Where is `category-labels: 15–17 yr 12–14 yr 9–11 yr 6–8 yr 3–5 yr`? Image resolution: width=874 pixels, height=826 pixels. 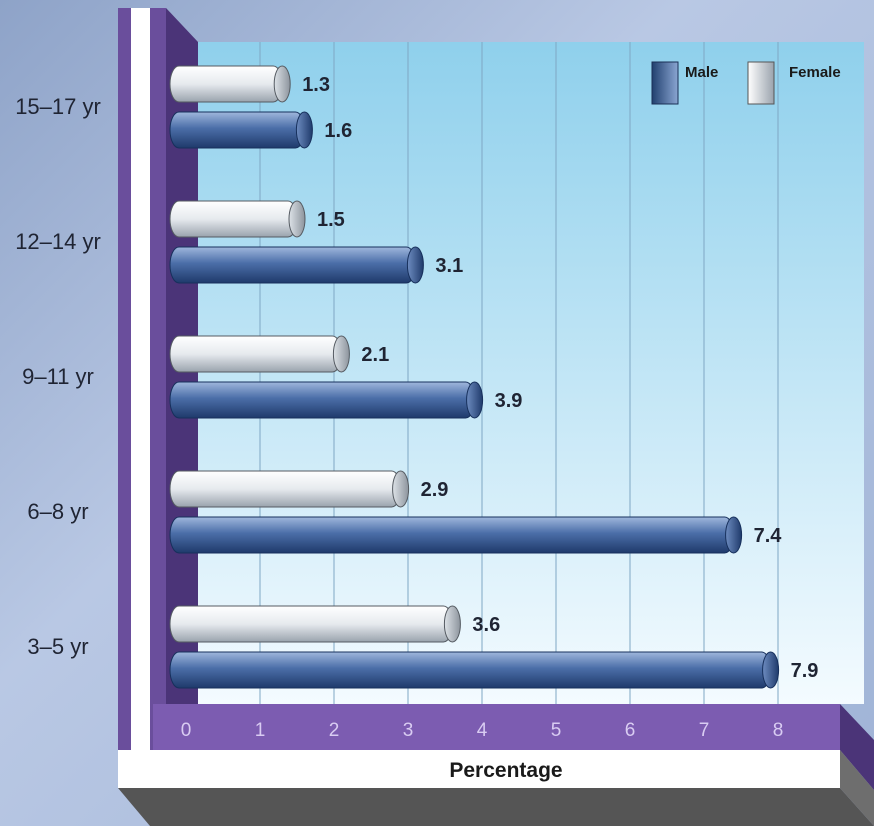 category-labels: 15–17 yr 12–14 yr 9–11 yr 6–8 yr 3–5 yr is located at coordinates (58, 376).